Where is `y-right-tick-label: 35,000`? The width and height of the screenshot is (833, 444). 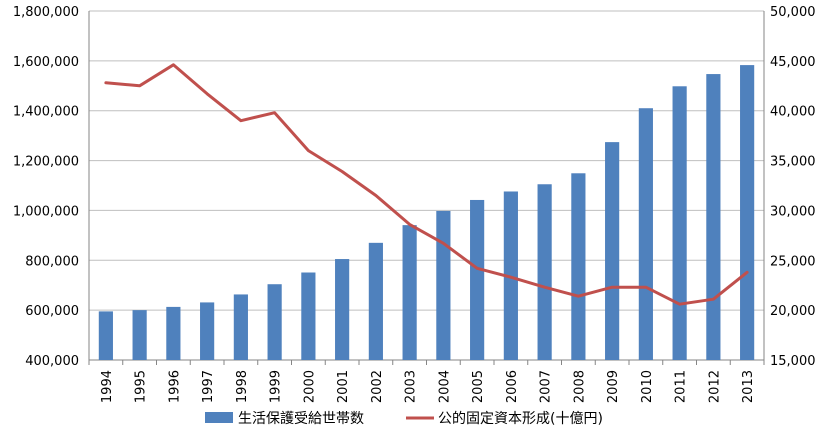 y-right-tick-label: 35,000 is located at coordinates (793, 162).